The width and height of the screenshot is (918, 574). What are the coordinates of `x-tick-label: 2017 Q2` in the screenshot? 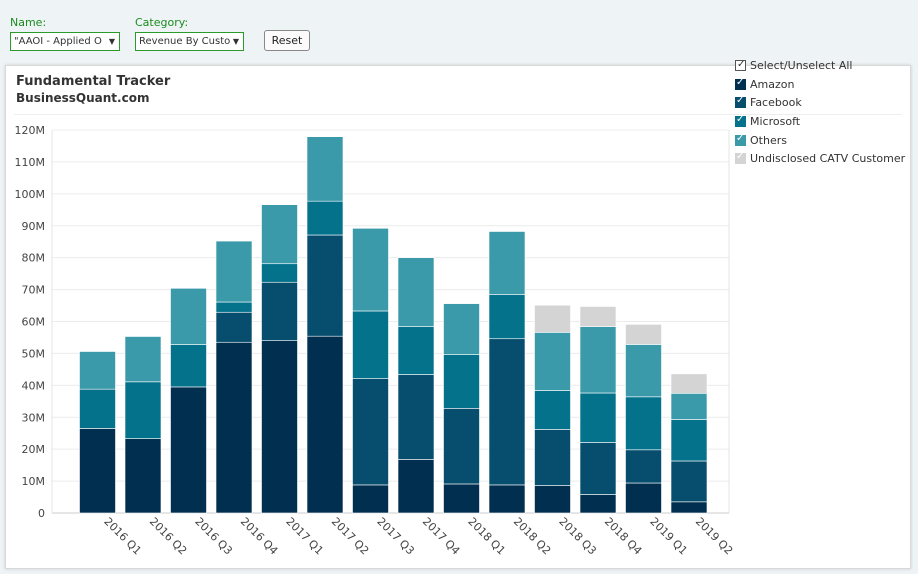 It's located at (350, 536).